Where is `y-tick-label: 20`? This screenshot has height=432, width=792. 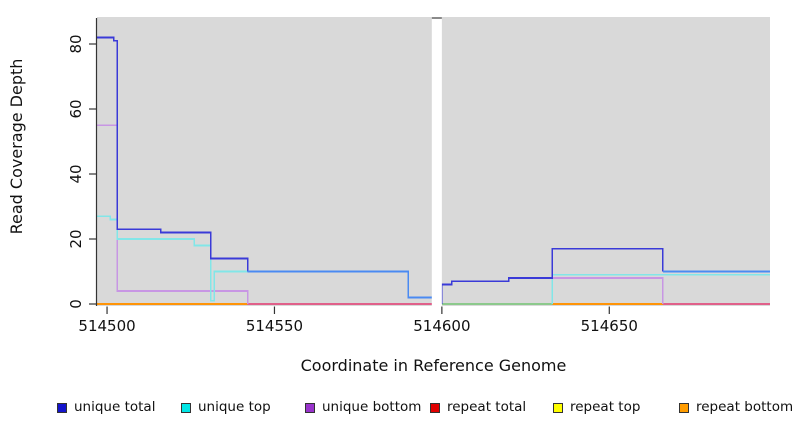
y-tick-label: 20 is located at coordinates (76, 238).